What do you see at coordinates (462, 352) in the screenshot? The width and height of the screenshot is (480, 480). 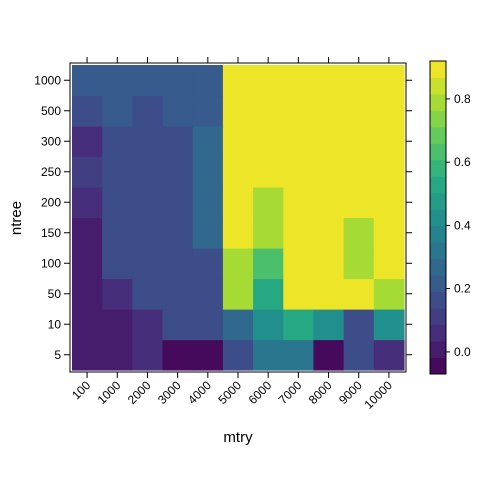 I see `colorbar-tick-label: 0.0` at bounding box center [462, 352].